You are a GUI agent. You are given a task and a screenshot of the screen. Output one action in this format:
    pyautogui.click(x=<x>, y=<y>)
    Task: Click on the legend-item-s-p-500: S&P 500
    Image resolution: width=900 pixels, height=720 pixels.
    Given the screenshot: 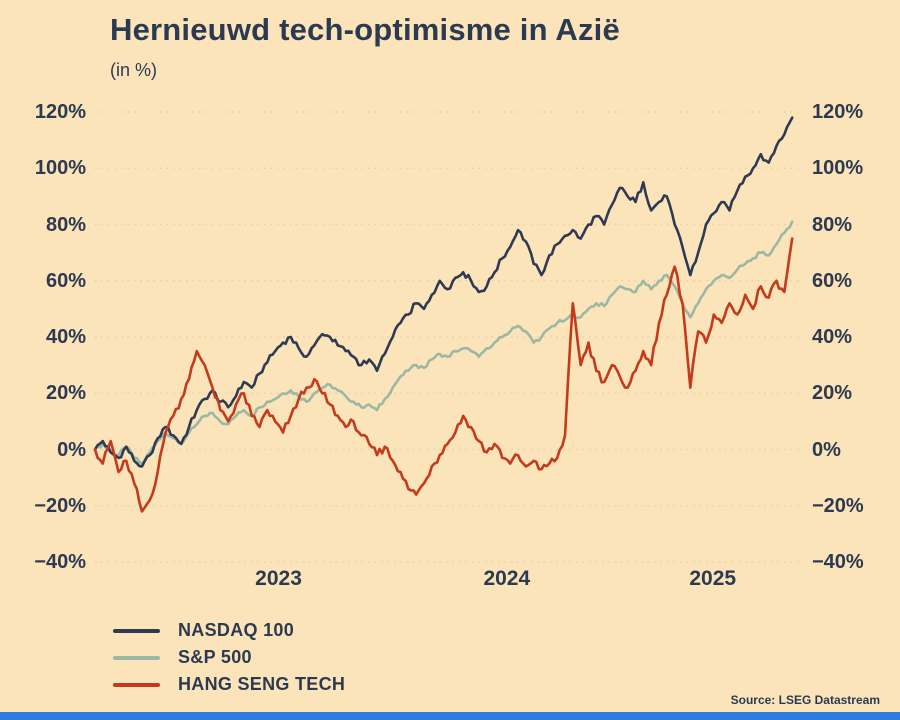 What is the action you would take?
    pyautogui.click(x=229, y=657)
    